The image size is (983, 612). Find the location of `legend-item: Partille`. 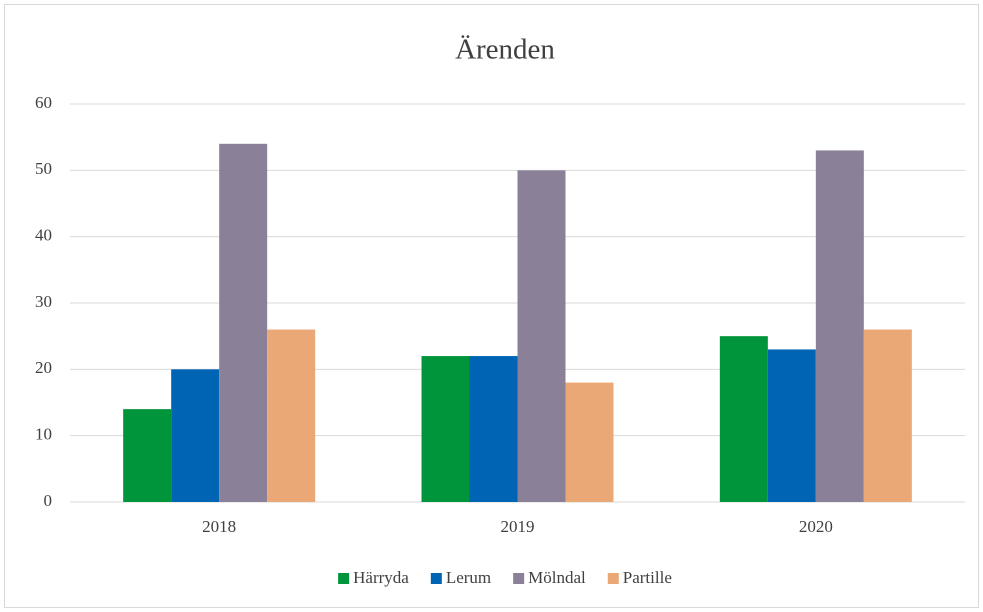

legend-item: Partille is located at coordinates (639, 577).